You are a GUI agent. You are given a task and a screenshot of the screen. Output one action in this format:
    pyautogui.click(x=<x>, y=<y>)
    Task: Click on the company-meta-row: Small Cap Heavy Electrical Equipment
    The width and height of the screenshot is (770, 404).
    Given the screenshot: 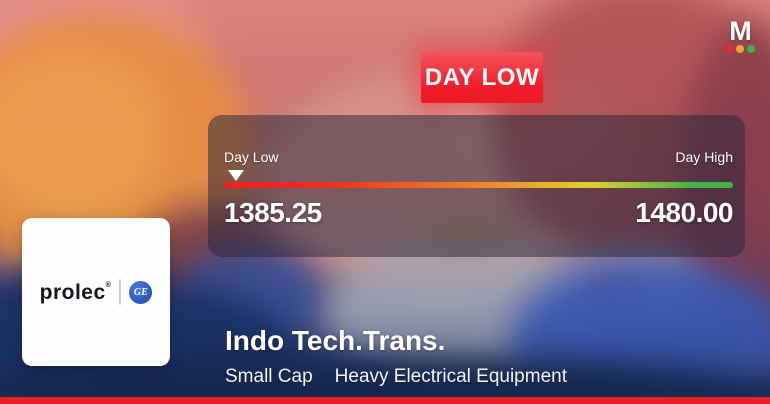 What is the action you would take?
    pyautogui.click(x=396, y=377)
    